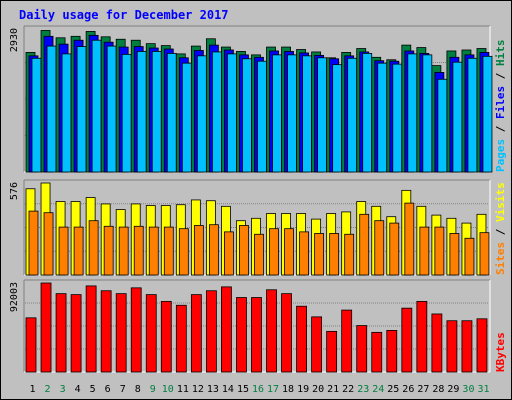 This screenshot has width=512, height=400. I want to click on x-tick-label: 18, so click(288, 389).